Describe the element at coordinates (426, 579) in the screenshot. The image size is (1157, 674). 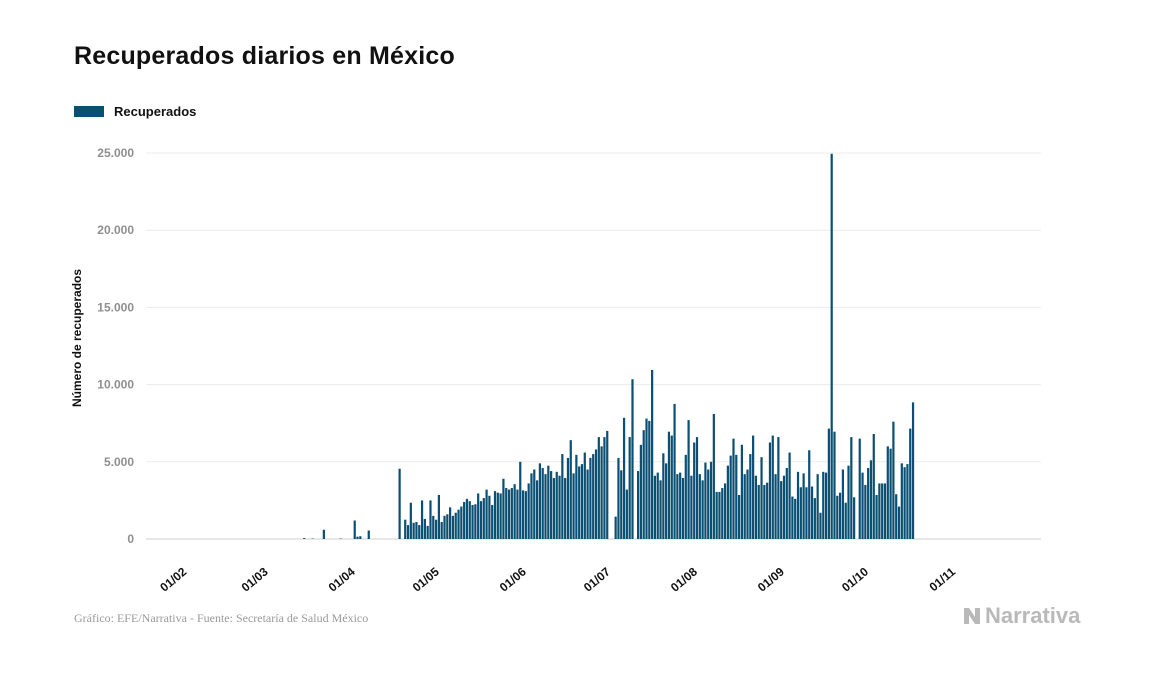
I see `x-tick-label: 01/05` at that location.